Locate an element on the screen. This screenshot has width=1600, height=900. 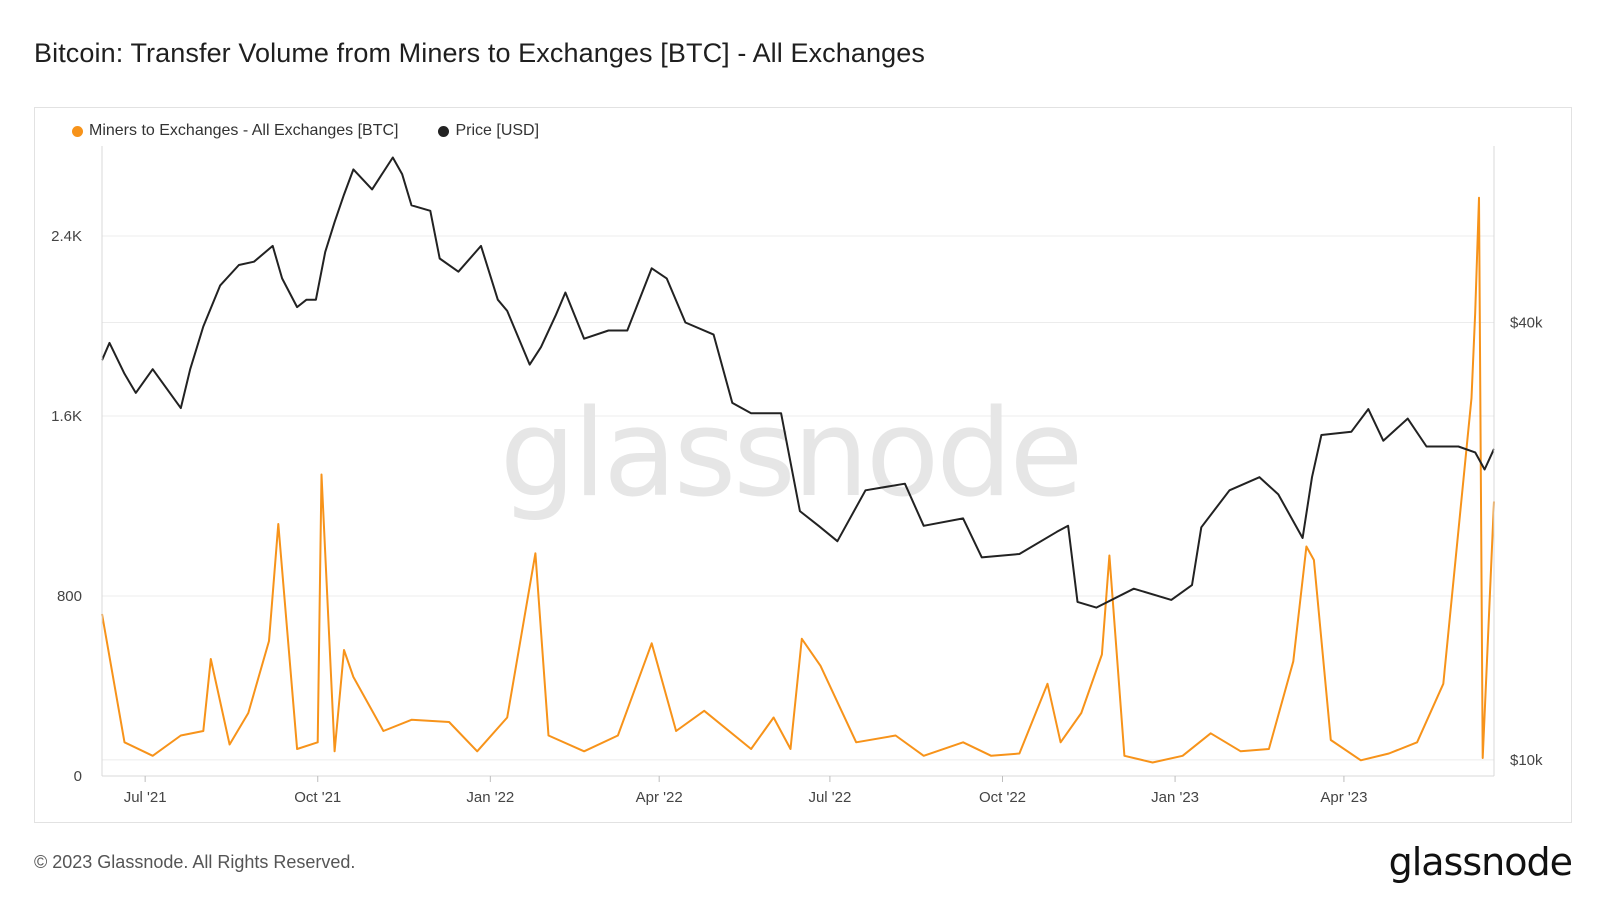
x-tick-label: Oct '21 is located at coordinates (317, 797).